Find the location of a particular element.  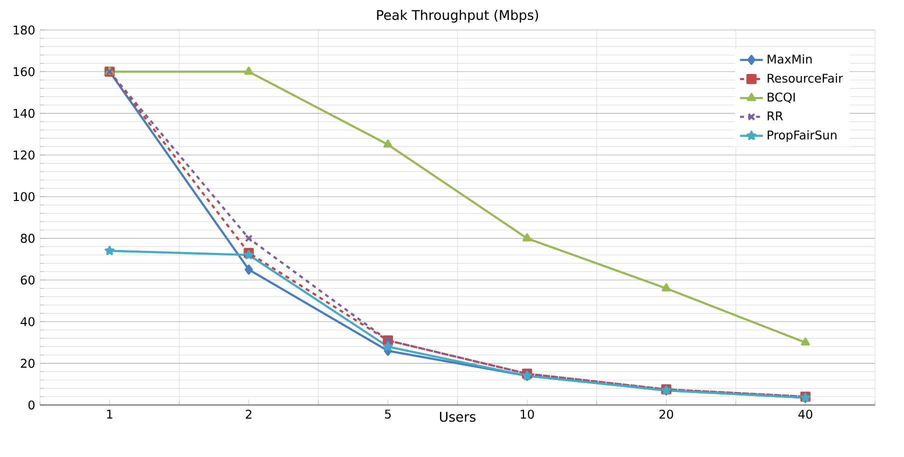

legend-label: MaxMin is located at coordinates (790, 59).